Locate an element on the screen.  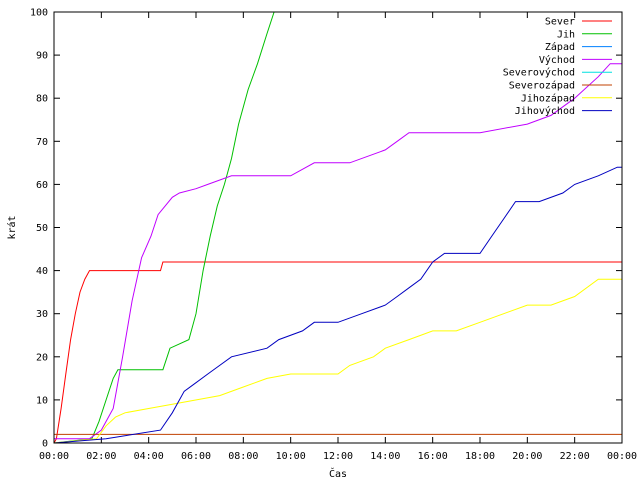
legend-label-zapad: Západ is located at coordinates (560, 47).